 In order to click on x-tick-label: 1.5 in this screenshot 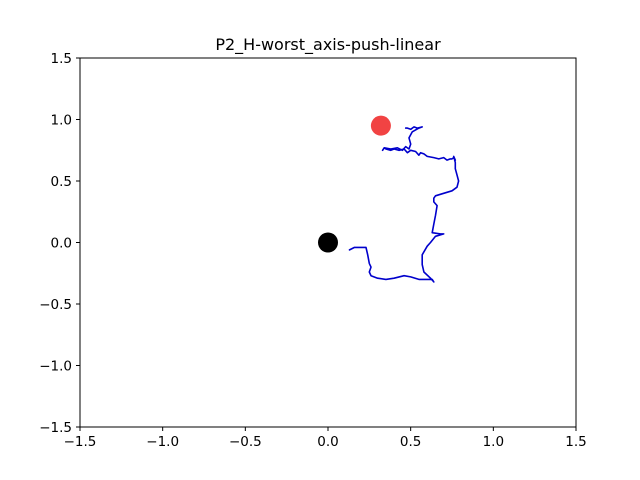, I will do `click(575, 442)`.